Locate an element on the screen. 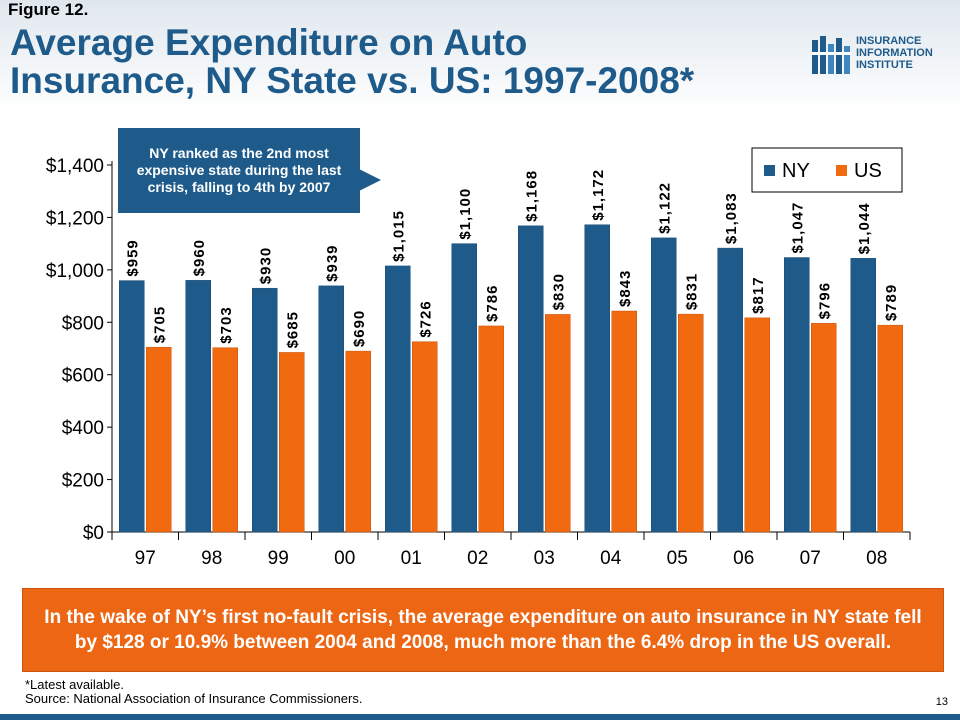 The height and width of the screenshot is (720, 960). data-label-ny: $1,044 is located at coordinates (864, 228).